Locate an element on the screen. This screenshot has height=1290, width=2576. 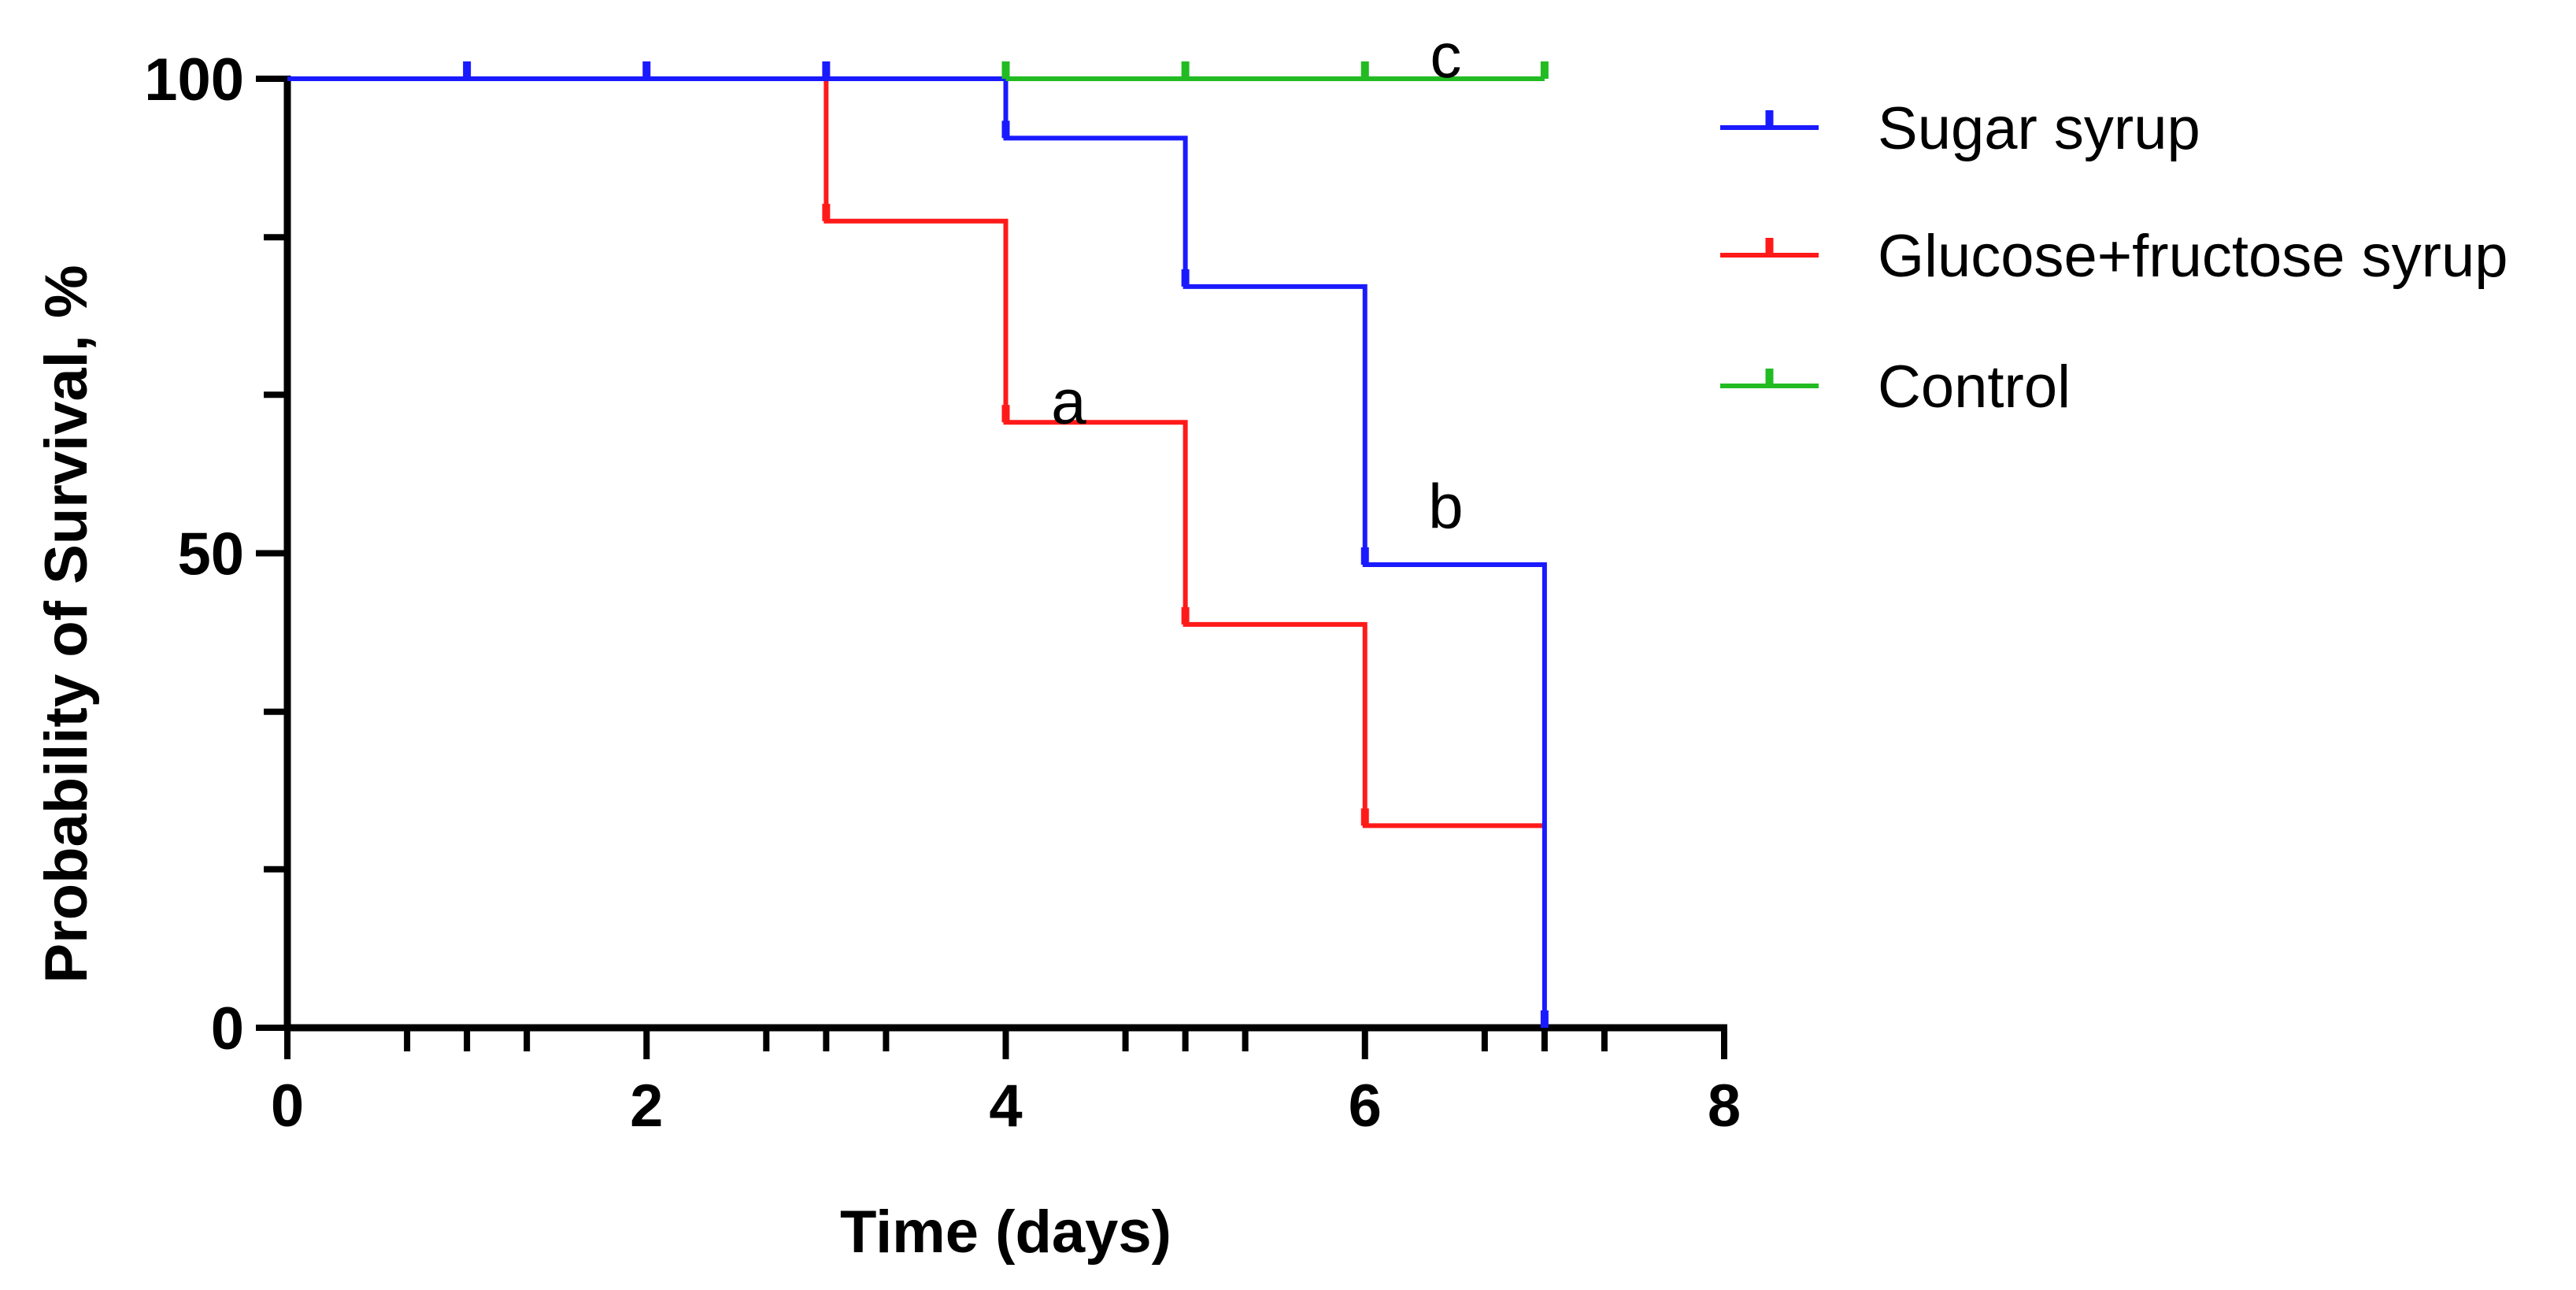
legend-label-glucose-fructose-syrup: Glucose+fructose syrup is located at coordinates (2193, 256).